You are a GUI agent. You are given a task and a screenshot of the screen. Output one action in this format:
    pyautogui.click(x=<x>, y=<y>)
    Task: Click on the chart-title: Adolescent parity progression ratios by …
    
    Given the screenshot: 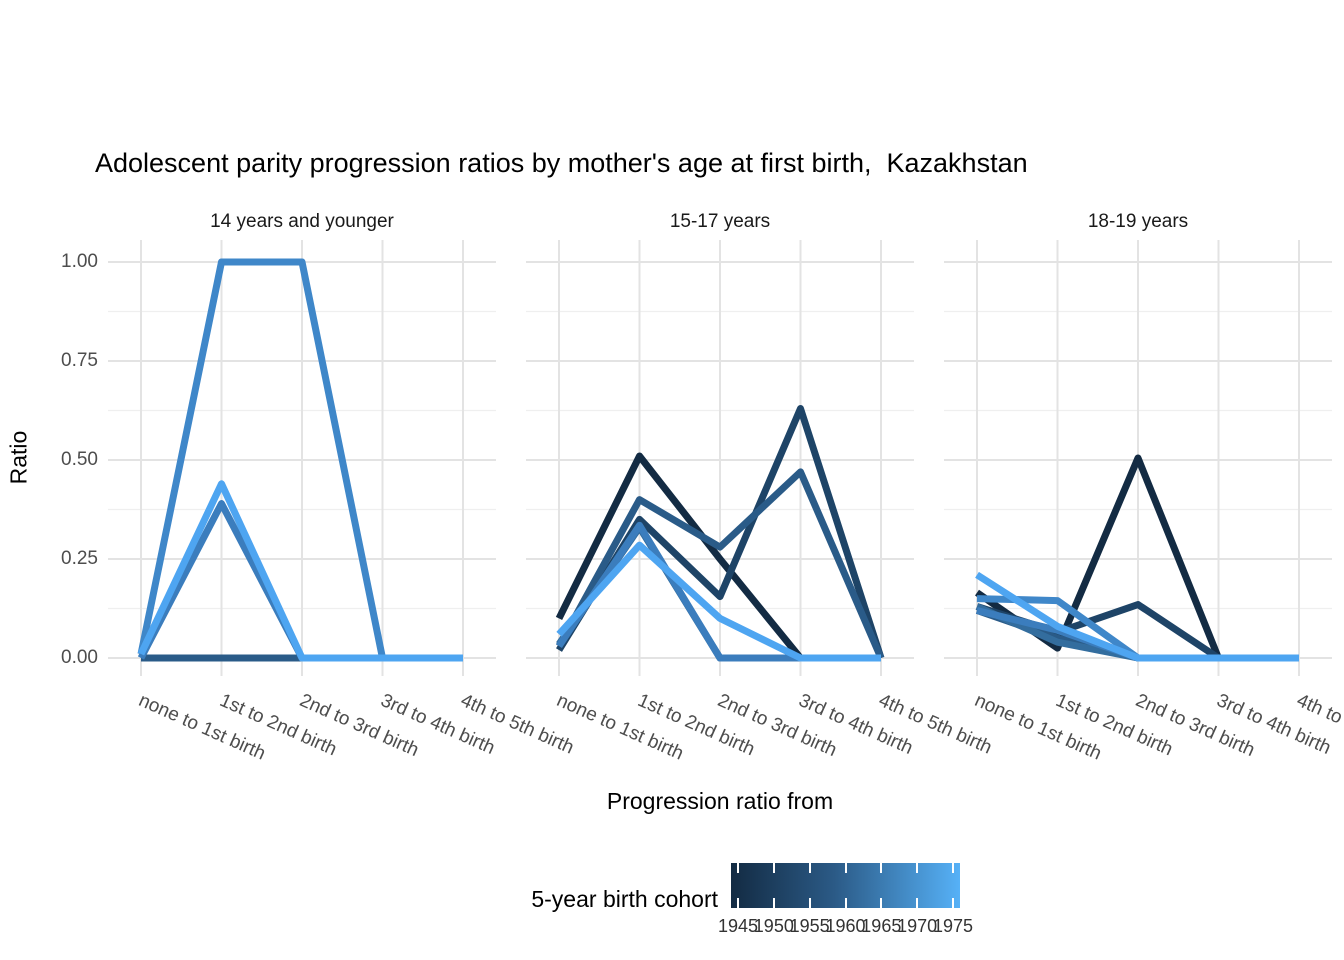 What is the action you would take?
    pyautogui.click(x=561, y=163)
    